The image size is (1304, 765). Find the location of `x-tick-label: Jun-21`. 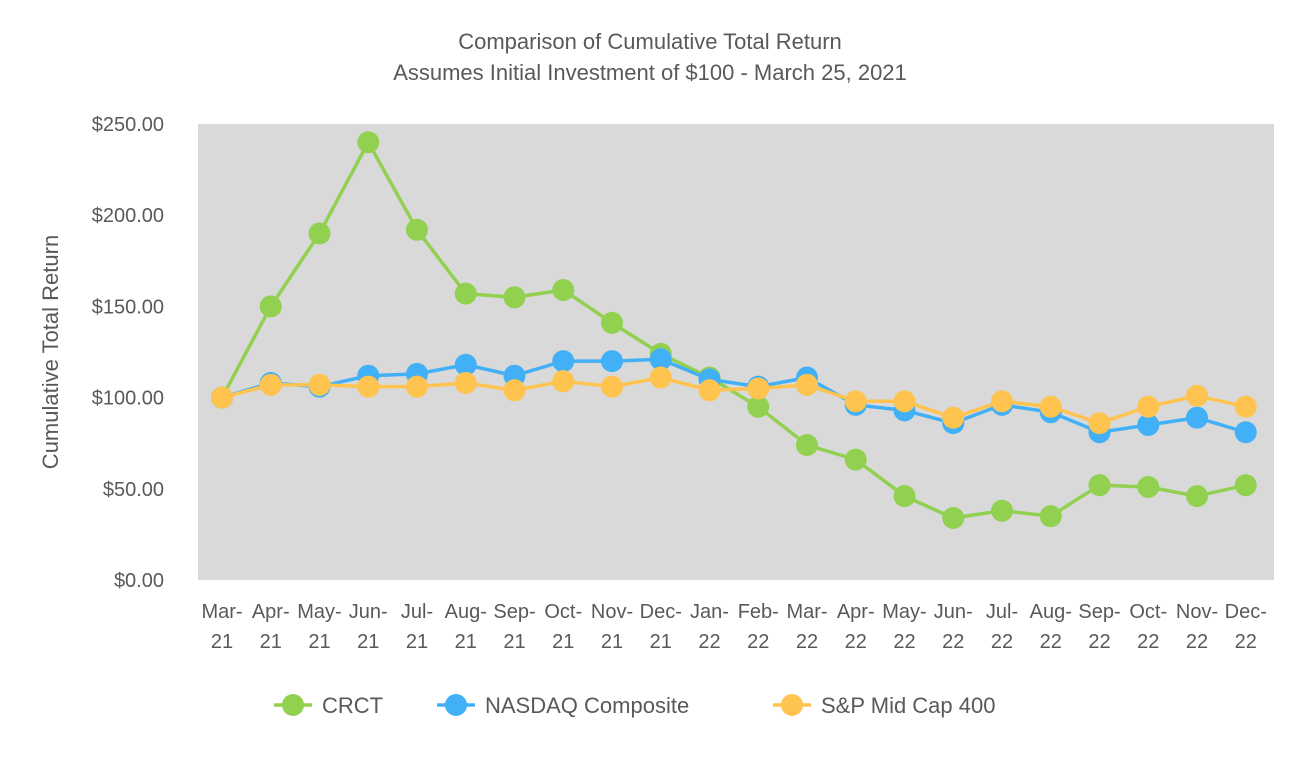

x-tick-label: Jun-21 is located at coordinates (368, 627).